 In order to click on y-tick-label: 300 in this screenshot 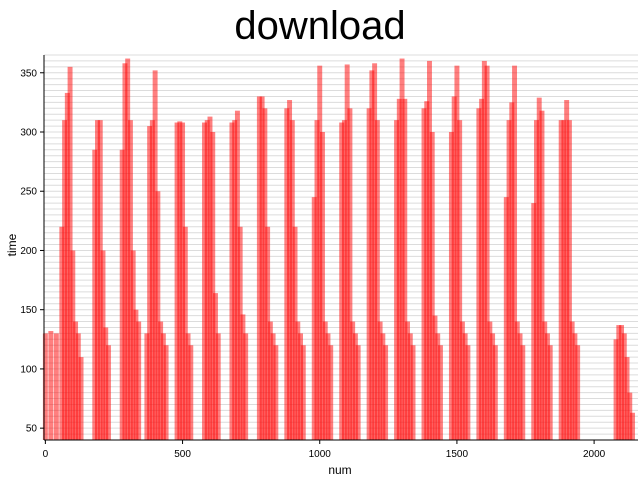, I will do `click(28, 133)`.